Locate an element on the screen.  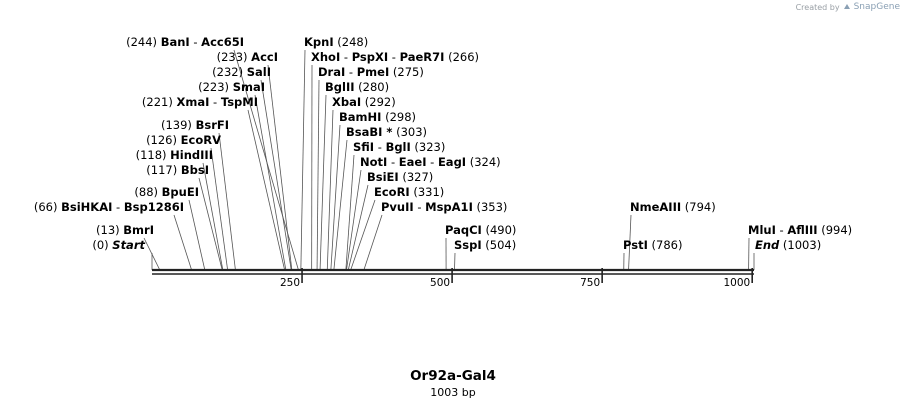
site-label-xhoi: XhoI - PspXI - PaeR7I (266) is located at coordinates (395, 57).